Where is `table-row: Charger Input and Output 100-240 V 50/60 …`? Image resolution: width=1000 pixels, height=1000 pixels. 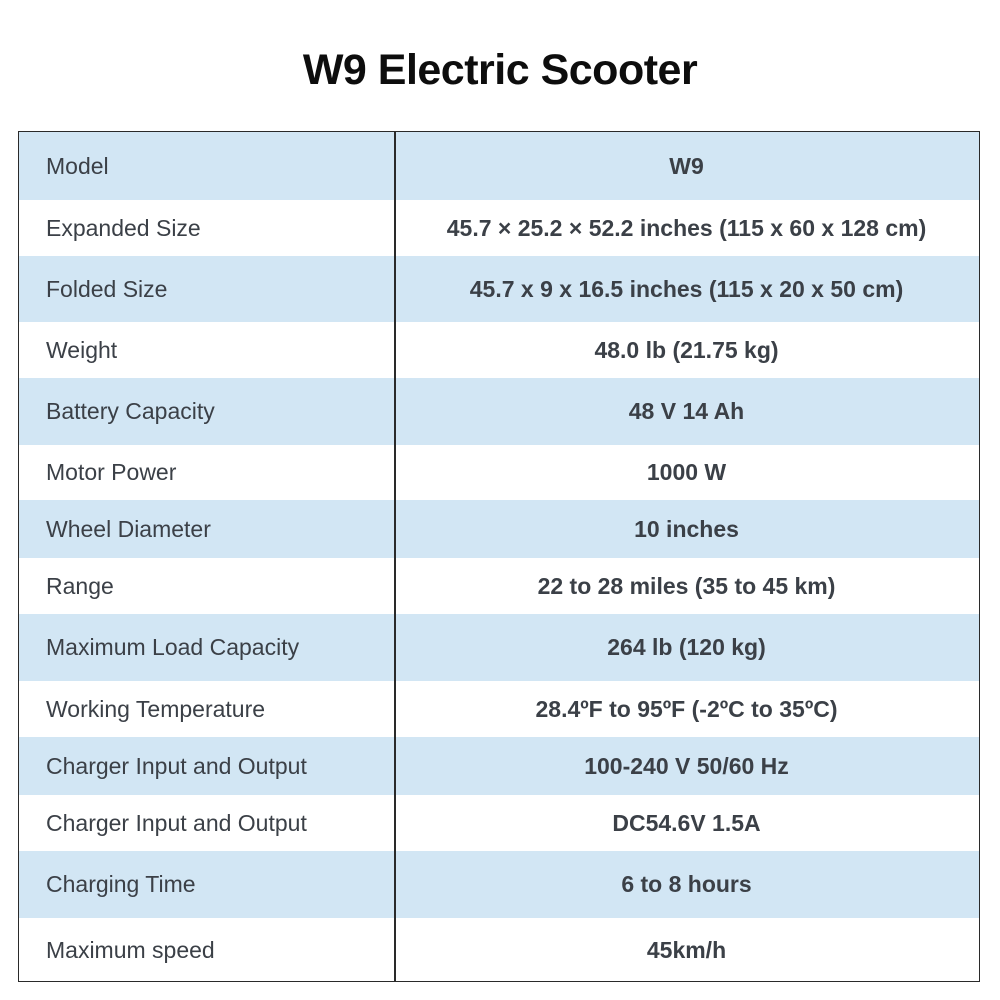 table-row: Charger Input and Output 100-240 V 50/60 … is located at coordinates (499, 766).